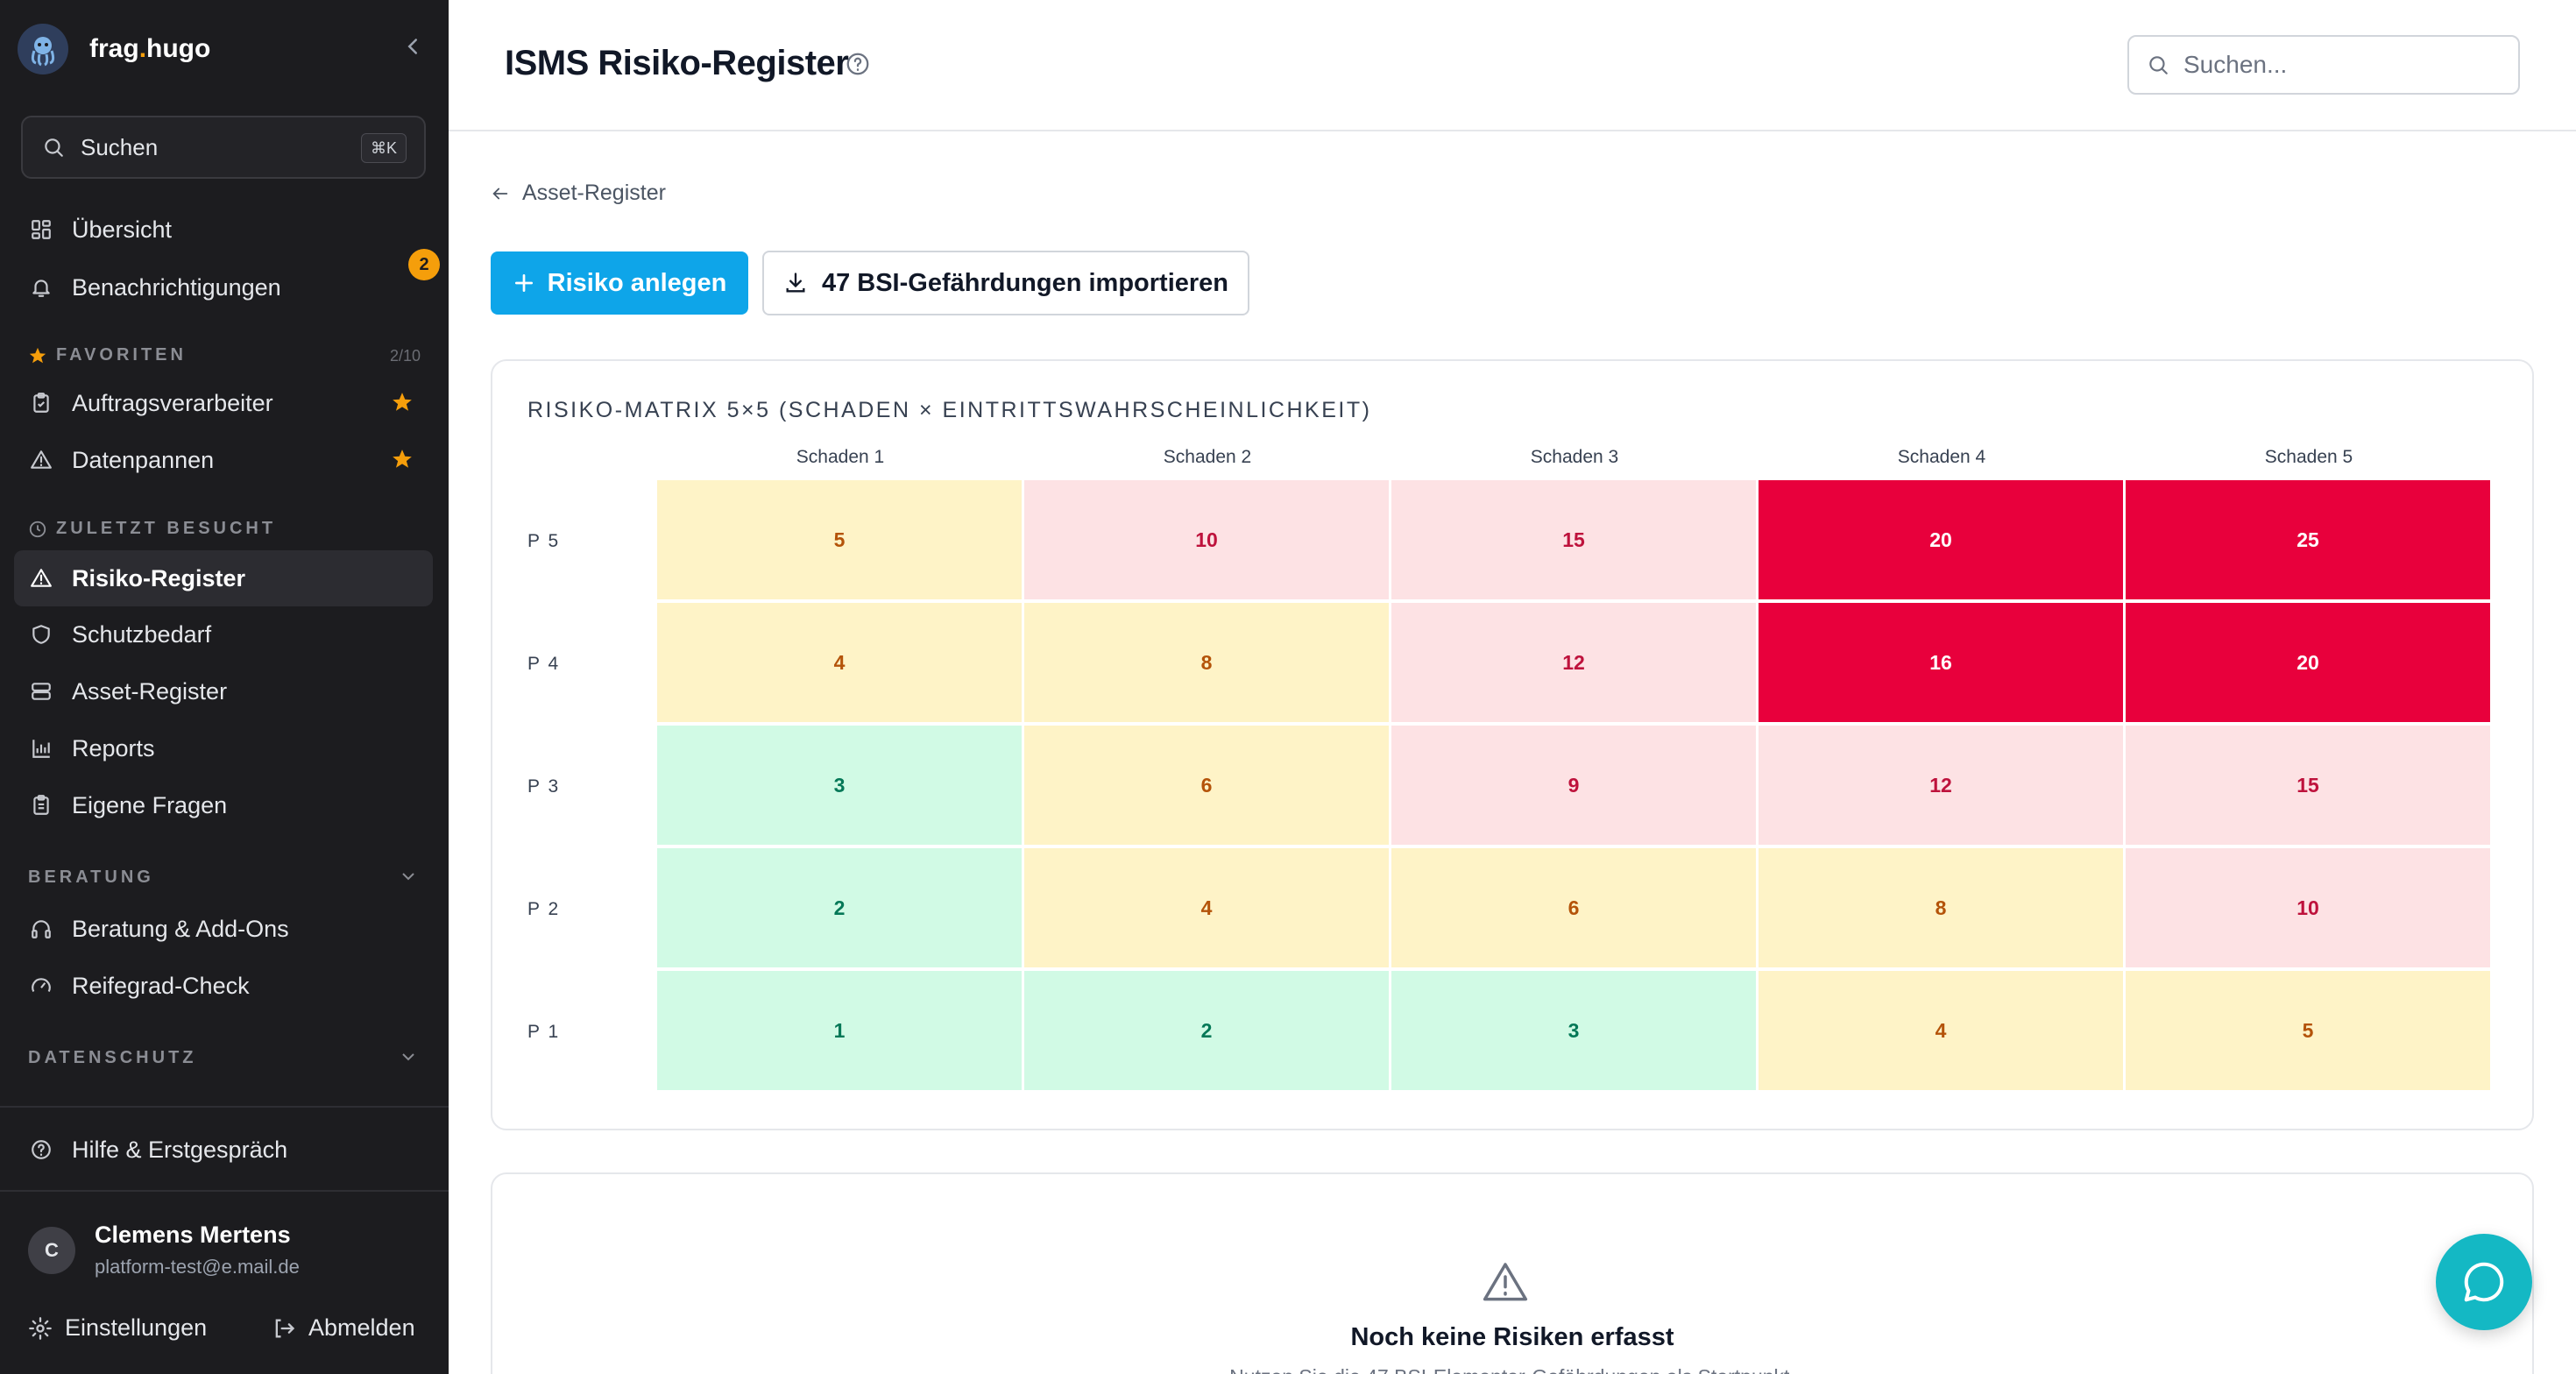 This screenshot has width=2576, height=1374. I want to click on import-bsi-label: 47 BSI-Gefährdungen importieren, so click(1025, 282).